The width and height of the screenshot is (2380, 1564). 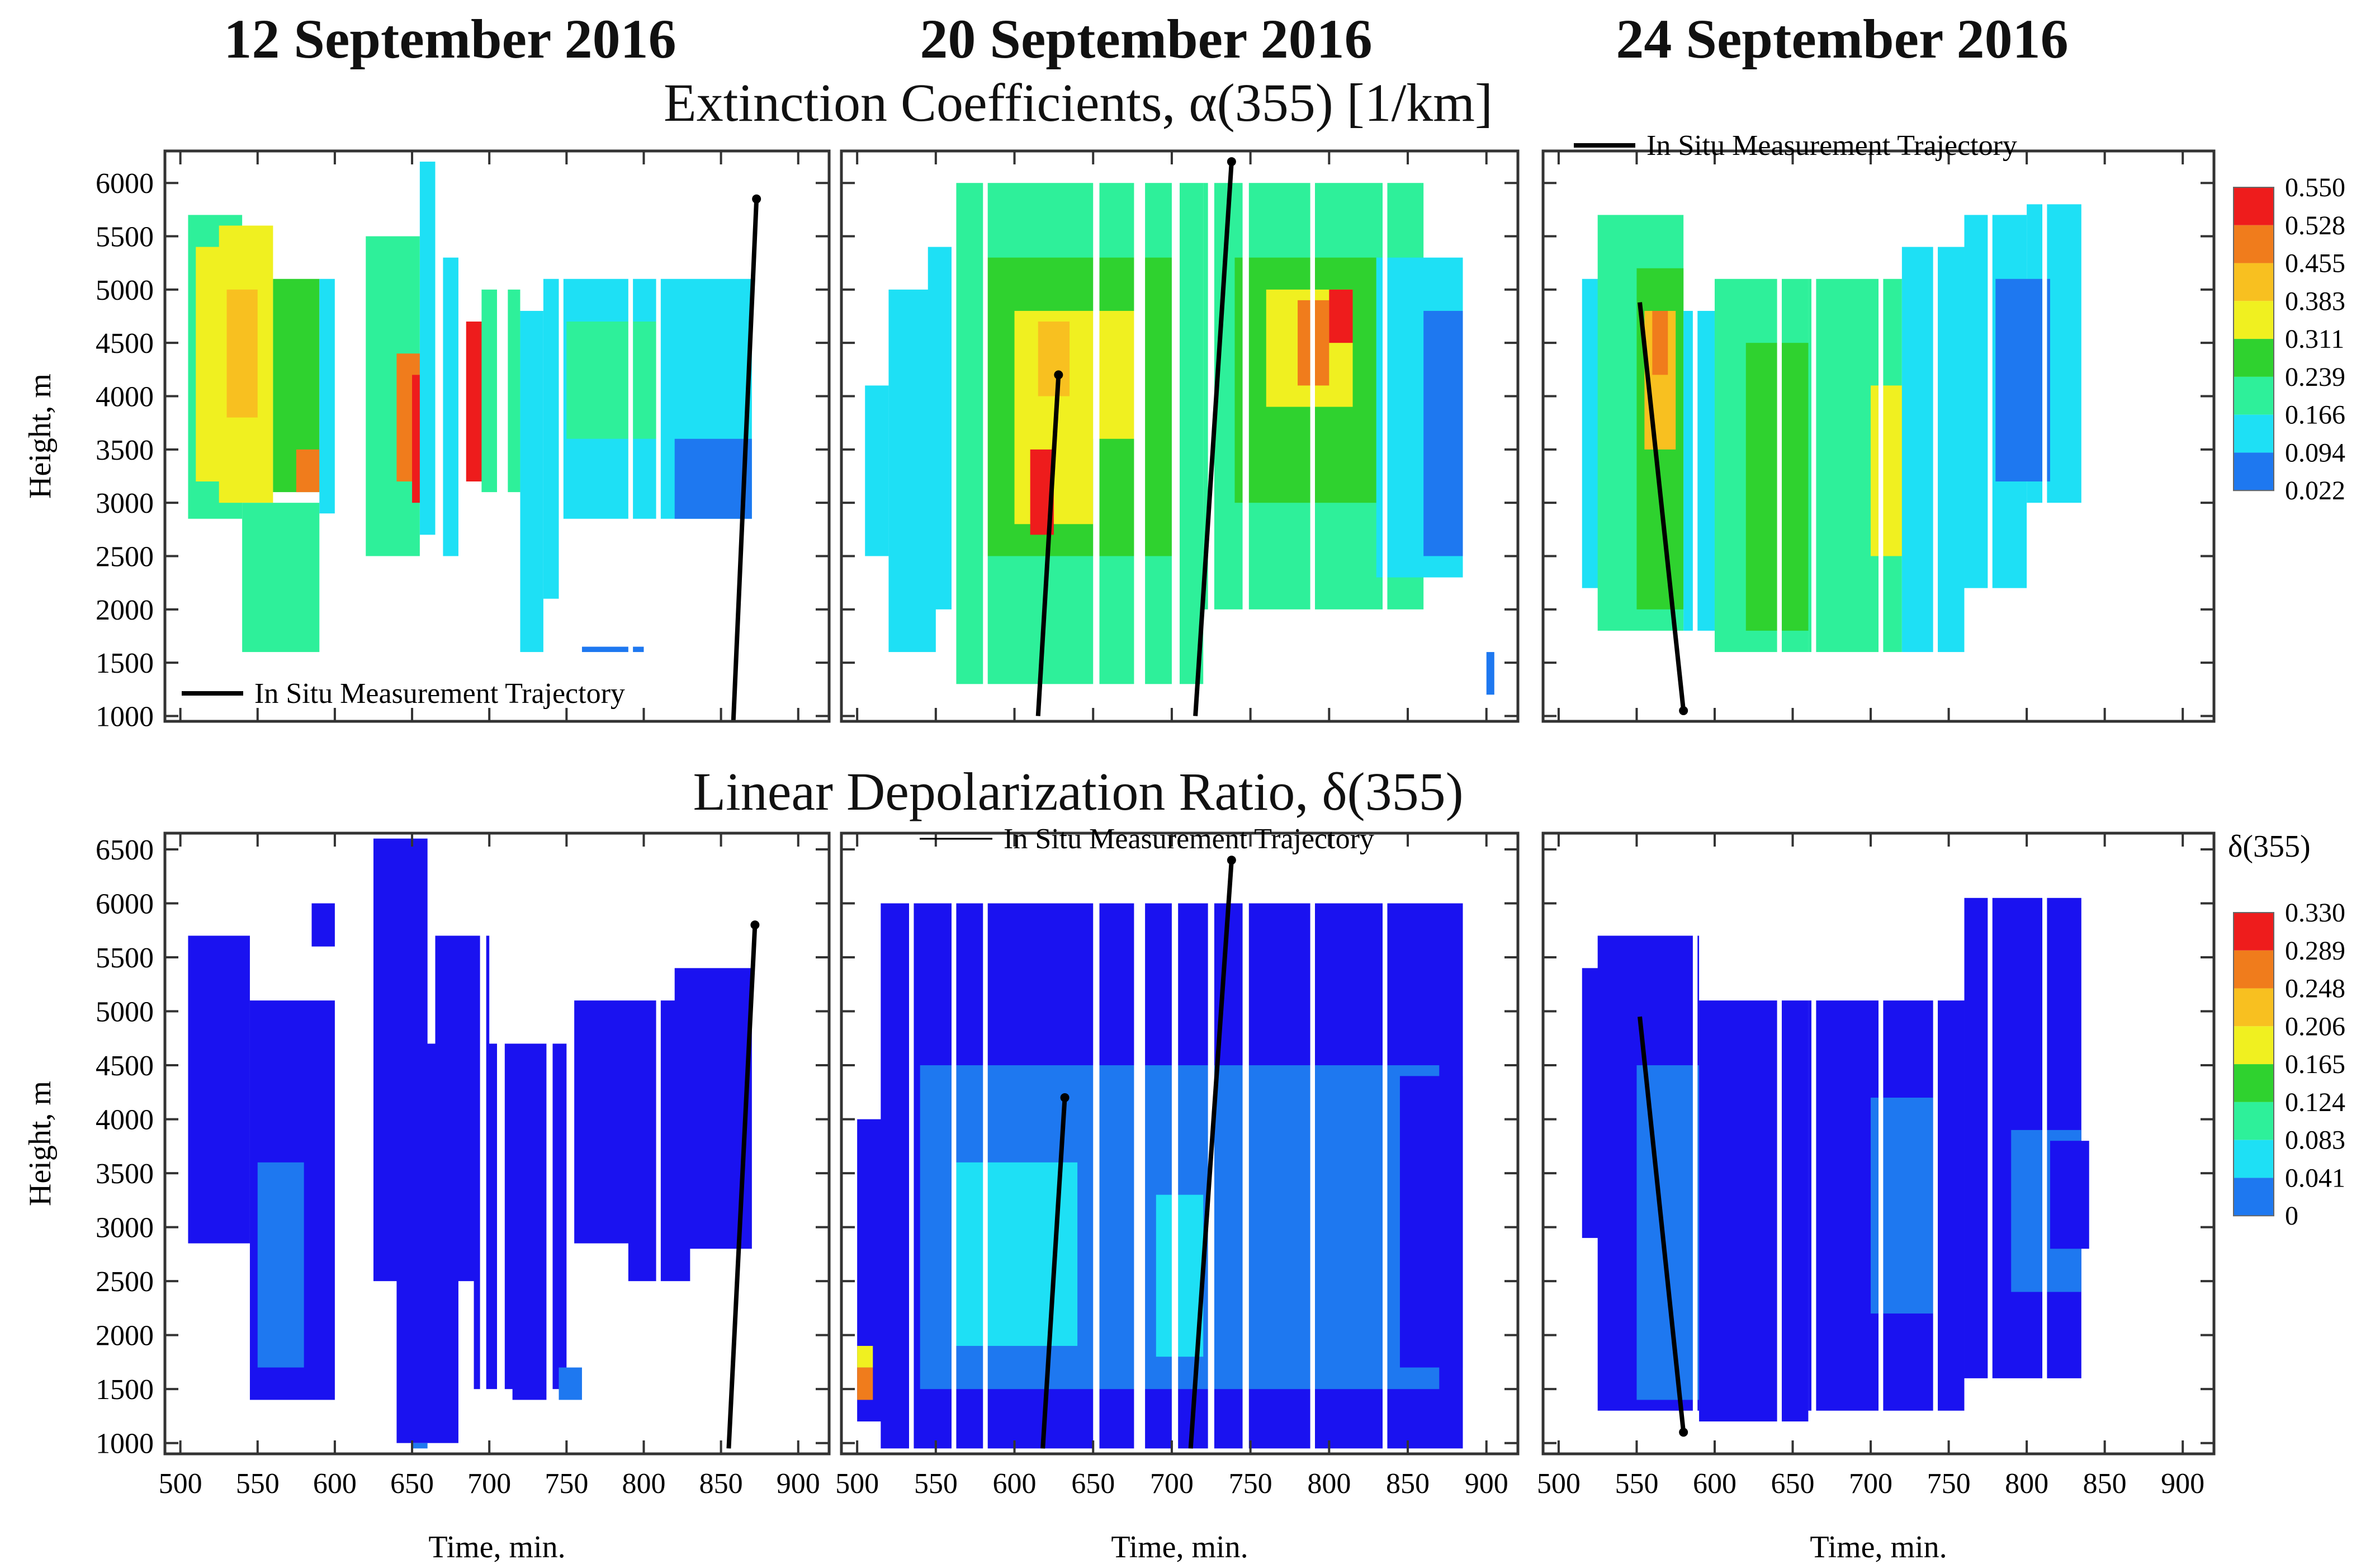 What do you see at coordinates (2269, 846) in the screenshot?
I see `colorbar-title: δ(355)` at bounding box center [2269, 846].